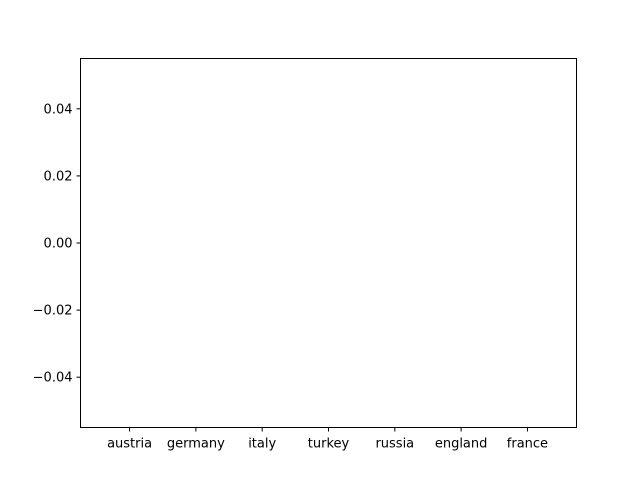  I want to click on x-tick-label-england: england, so click(461, 444).